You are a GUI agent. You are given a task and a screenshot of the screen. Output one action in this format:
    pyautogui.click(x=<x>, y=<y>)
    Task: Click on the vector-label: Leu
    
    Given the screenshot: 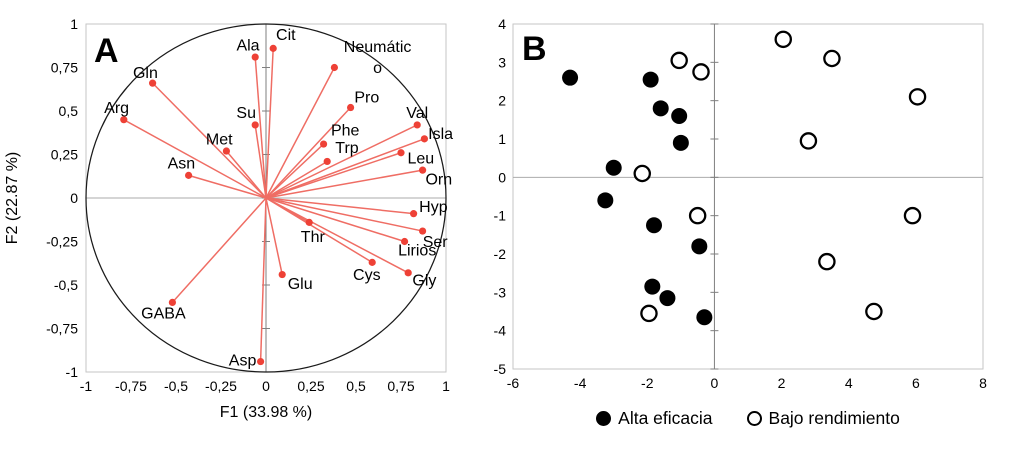 What is the action you would take?
    pyautogui.click(x=420, y=158)
    